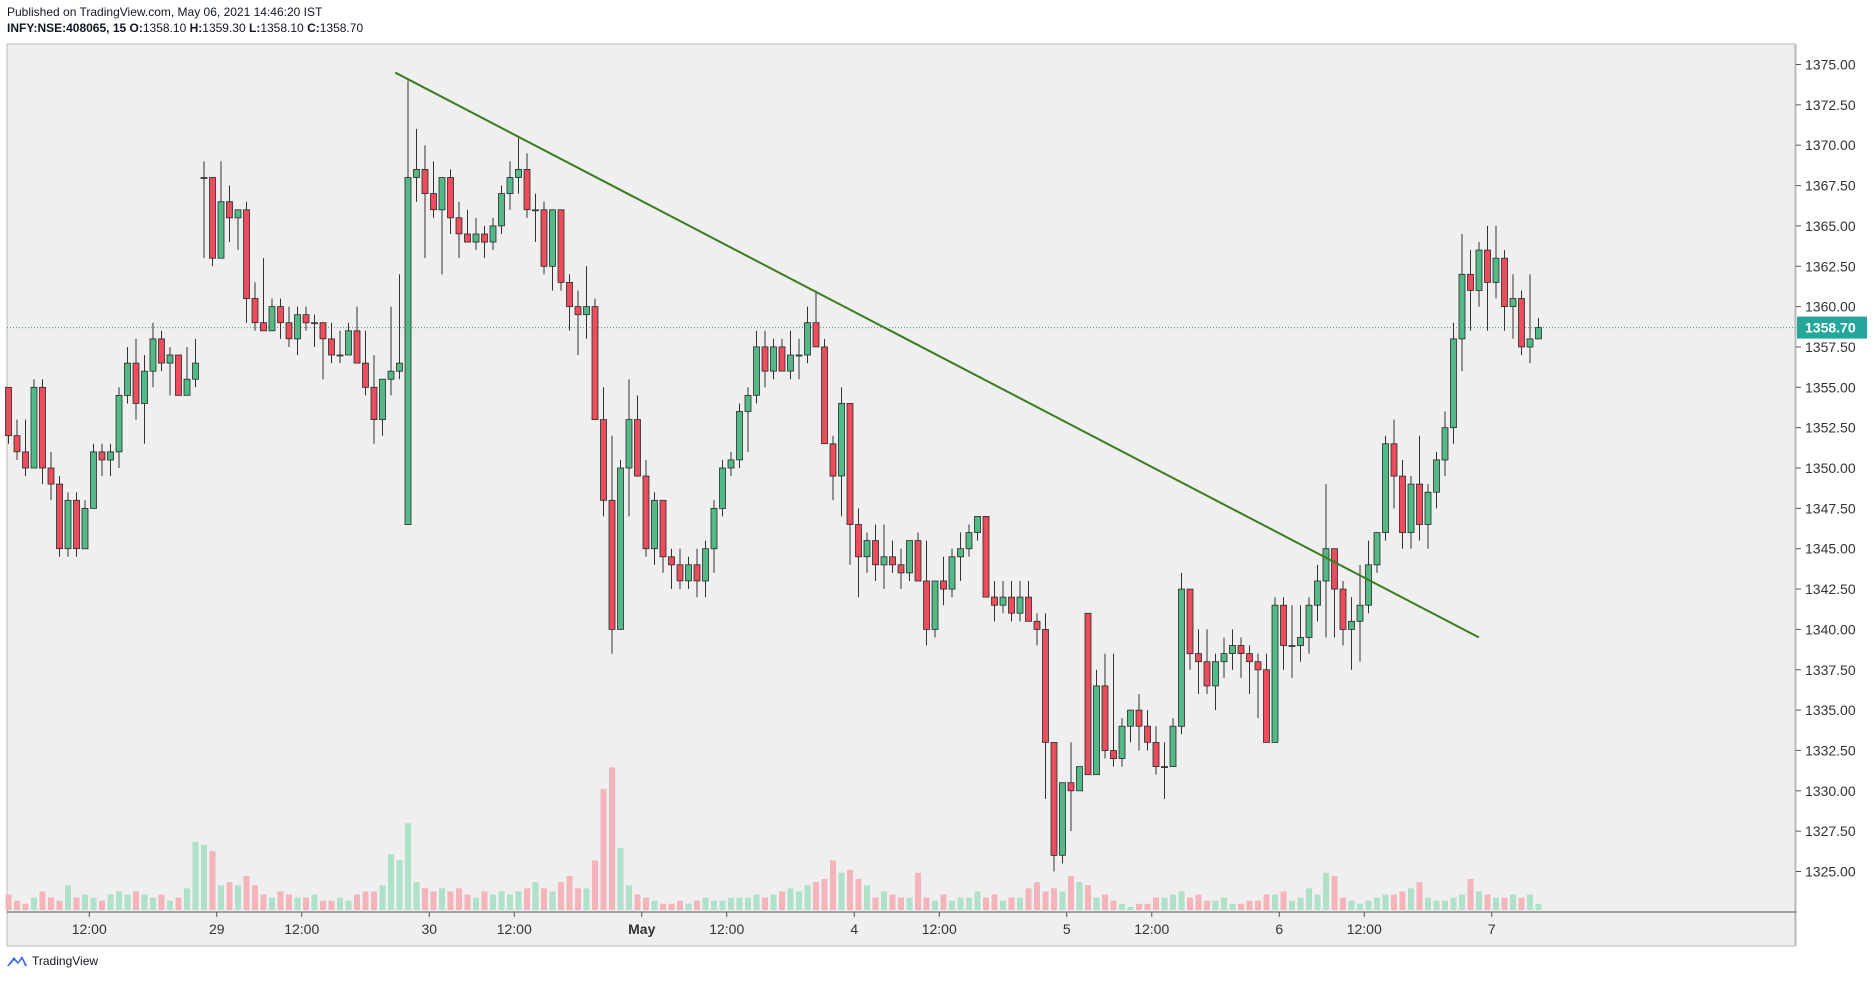 Image resolution: width=1874 pixels, height=981 pixels. What do you see at coordinates (1830, 266) in the screenshot?
I see `price-tick-label: 1362.50` at bounding box center [1830, 266].